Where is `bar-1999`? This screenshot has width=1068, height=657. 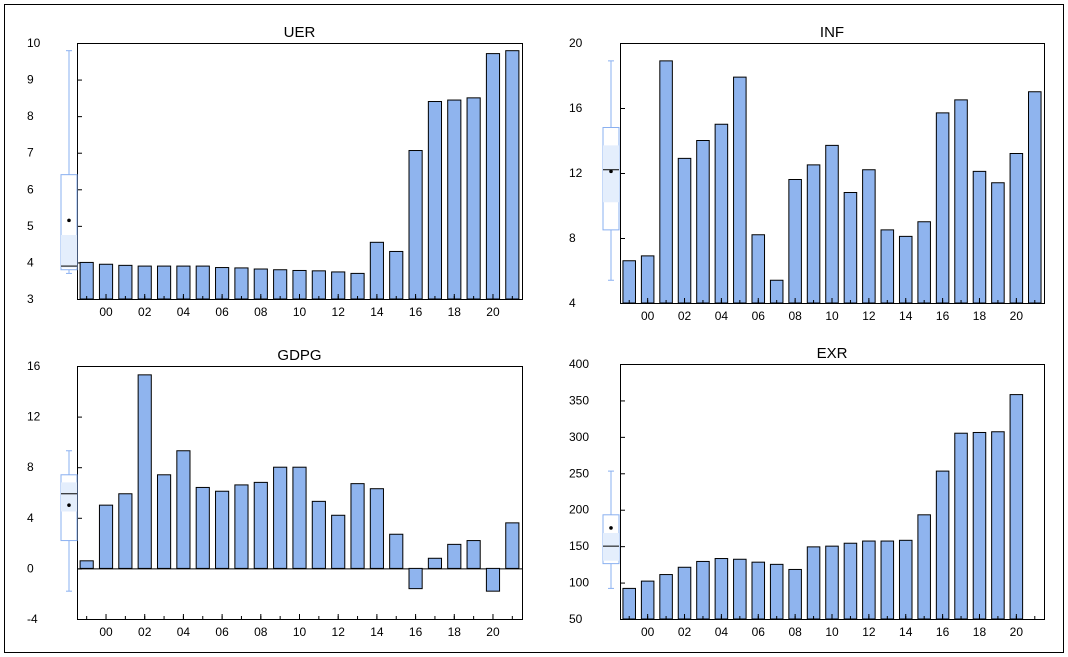
bar-1999 is located at coordinates (629, 603).